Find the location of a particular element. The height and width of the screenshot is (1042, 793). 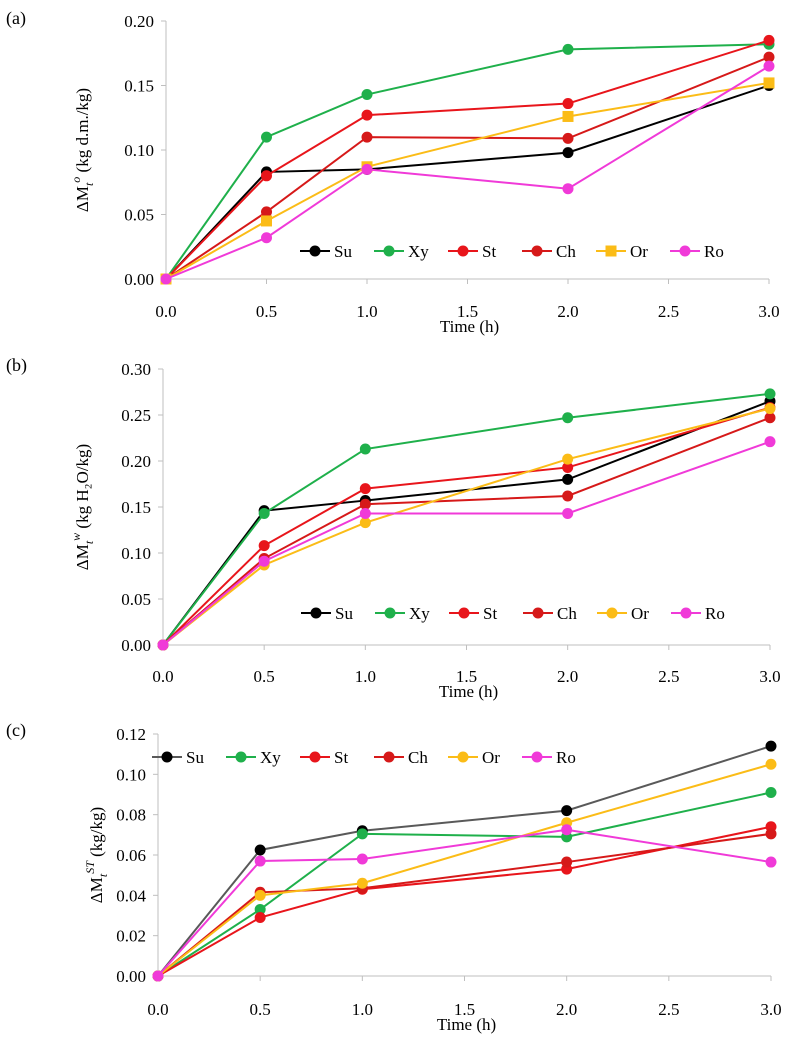

panel-c-legend-st-marker is located at coordinates (315, 757).